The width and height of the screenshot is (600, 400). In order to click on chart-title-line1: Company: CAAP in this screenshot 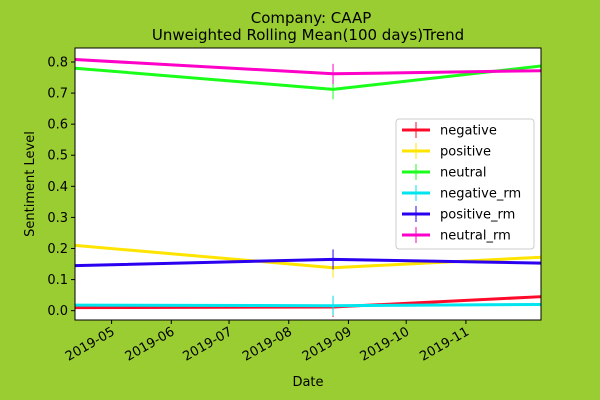, I will do `click(311, 18)`.